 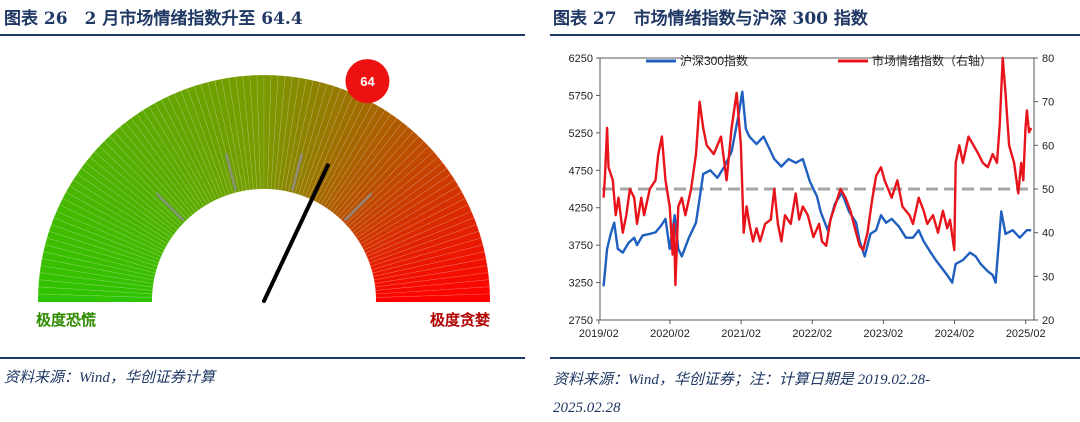 I want to click on x-tick-label: 2020/02, so click(x=670, y=334).